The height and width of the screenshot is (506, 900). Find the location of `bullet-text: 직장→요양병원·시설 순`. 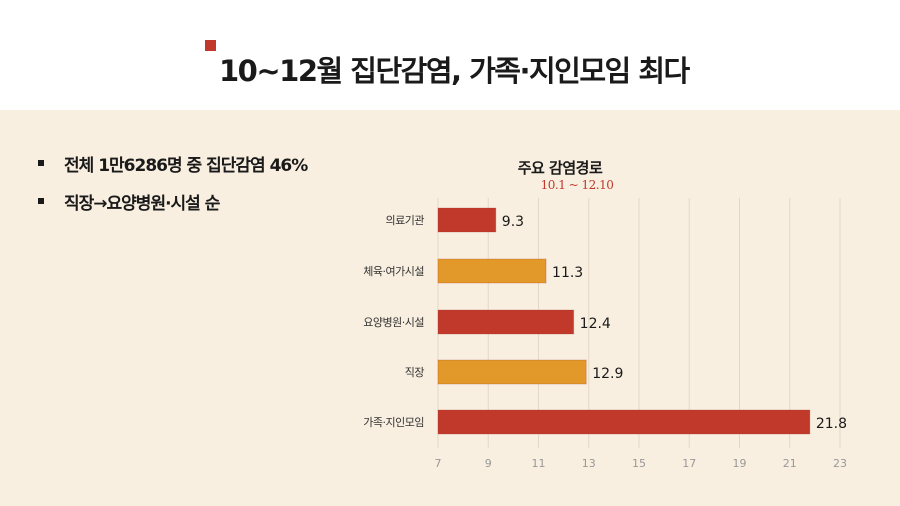

bullet-text: 직장→요양병원·시설 순 is located at coordinates (142, 203).